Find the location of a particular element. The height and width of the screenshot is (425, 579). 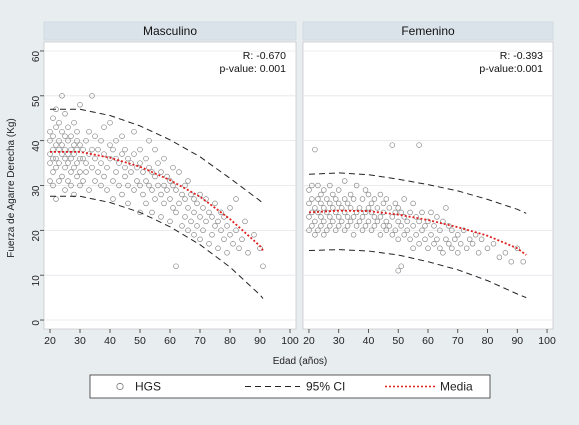

x-axis-label: Edad (años) is located at coordinates (300, 361).